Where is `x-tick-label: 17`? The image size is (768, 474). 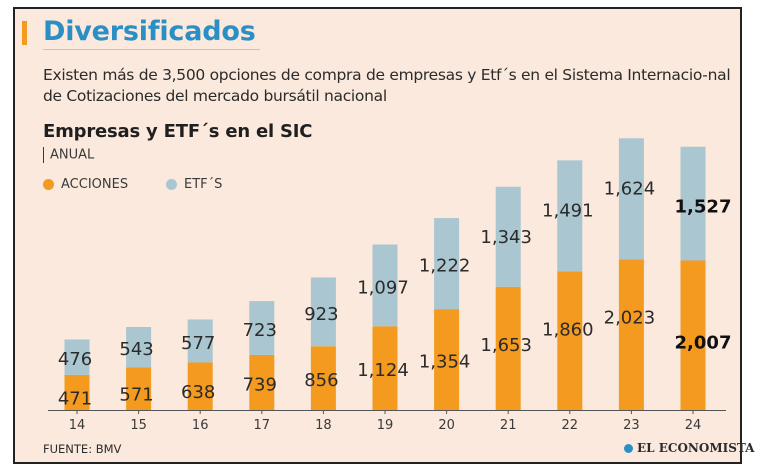
x-tick-label: 17 is located at coordinates (262, 425).